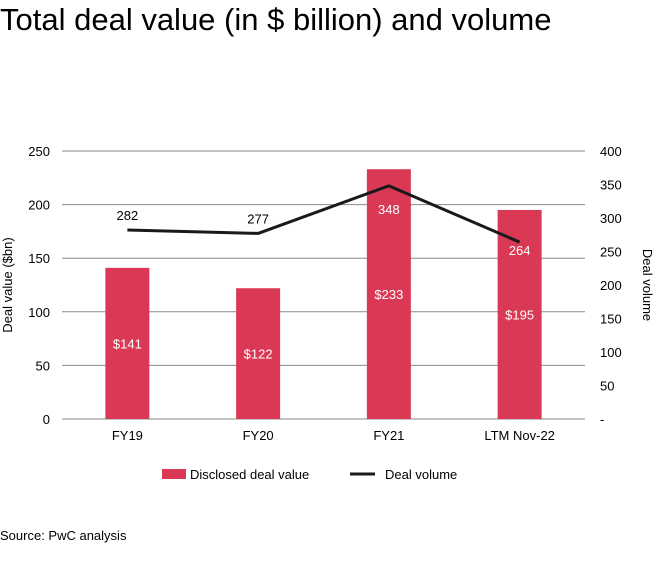 The width and height of the screenshot is (655, 561). Describe the element at coordinates (611, 352) in the screenshot. I see `y-right-tick-label: 100` at that location.